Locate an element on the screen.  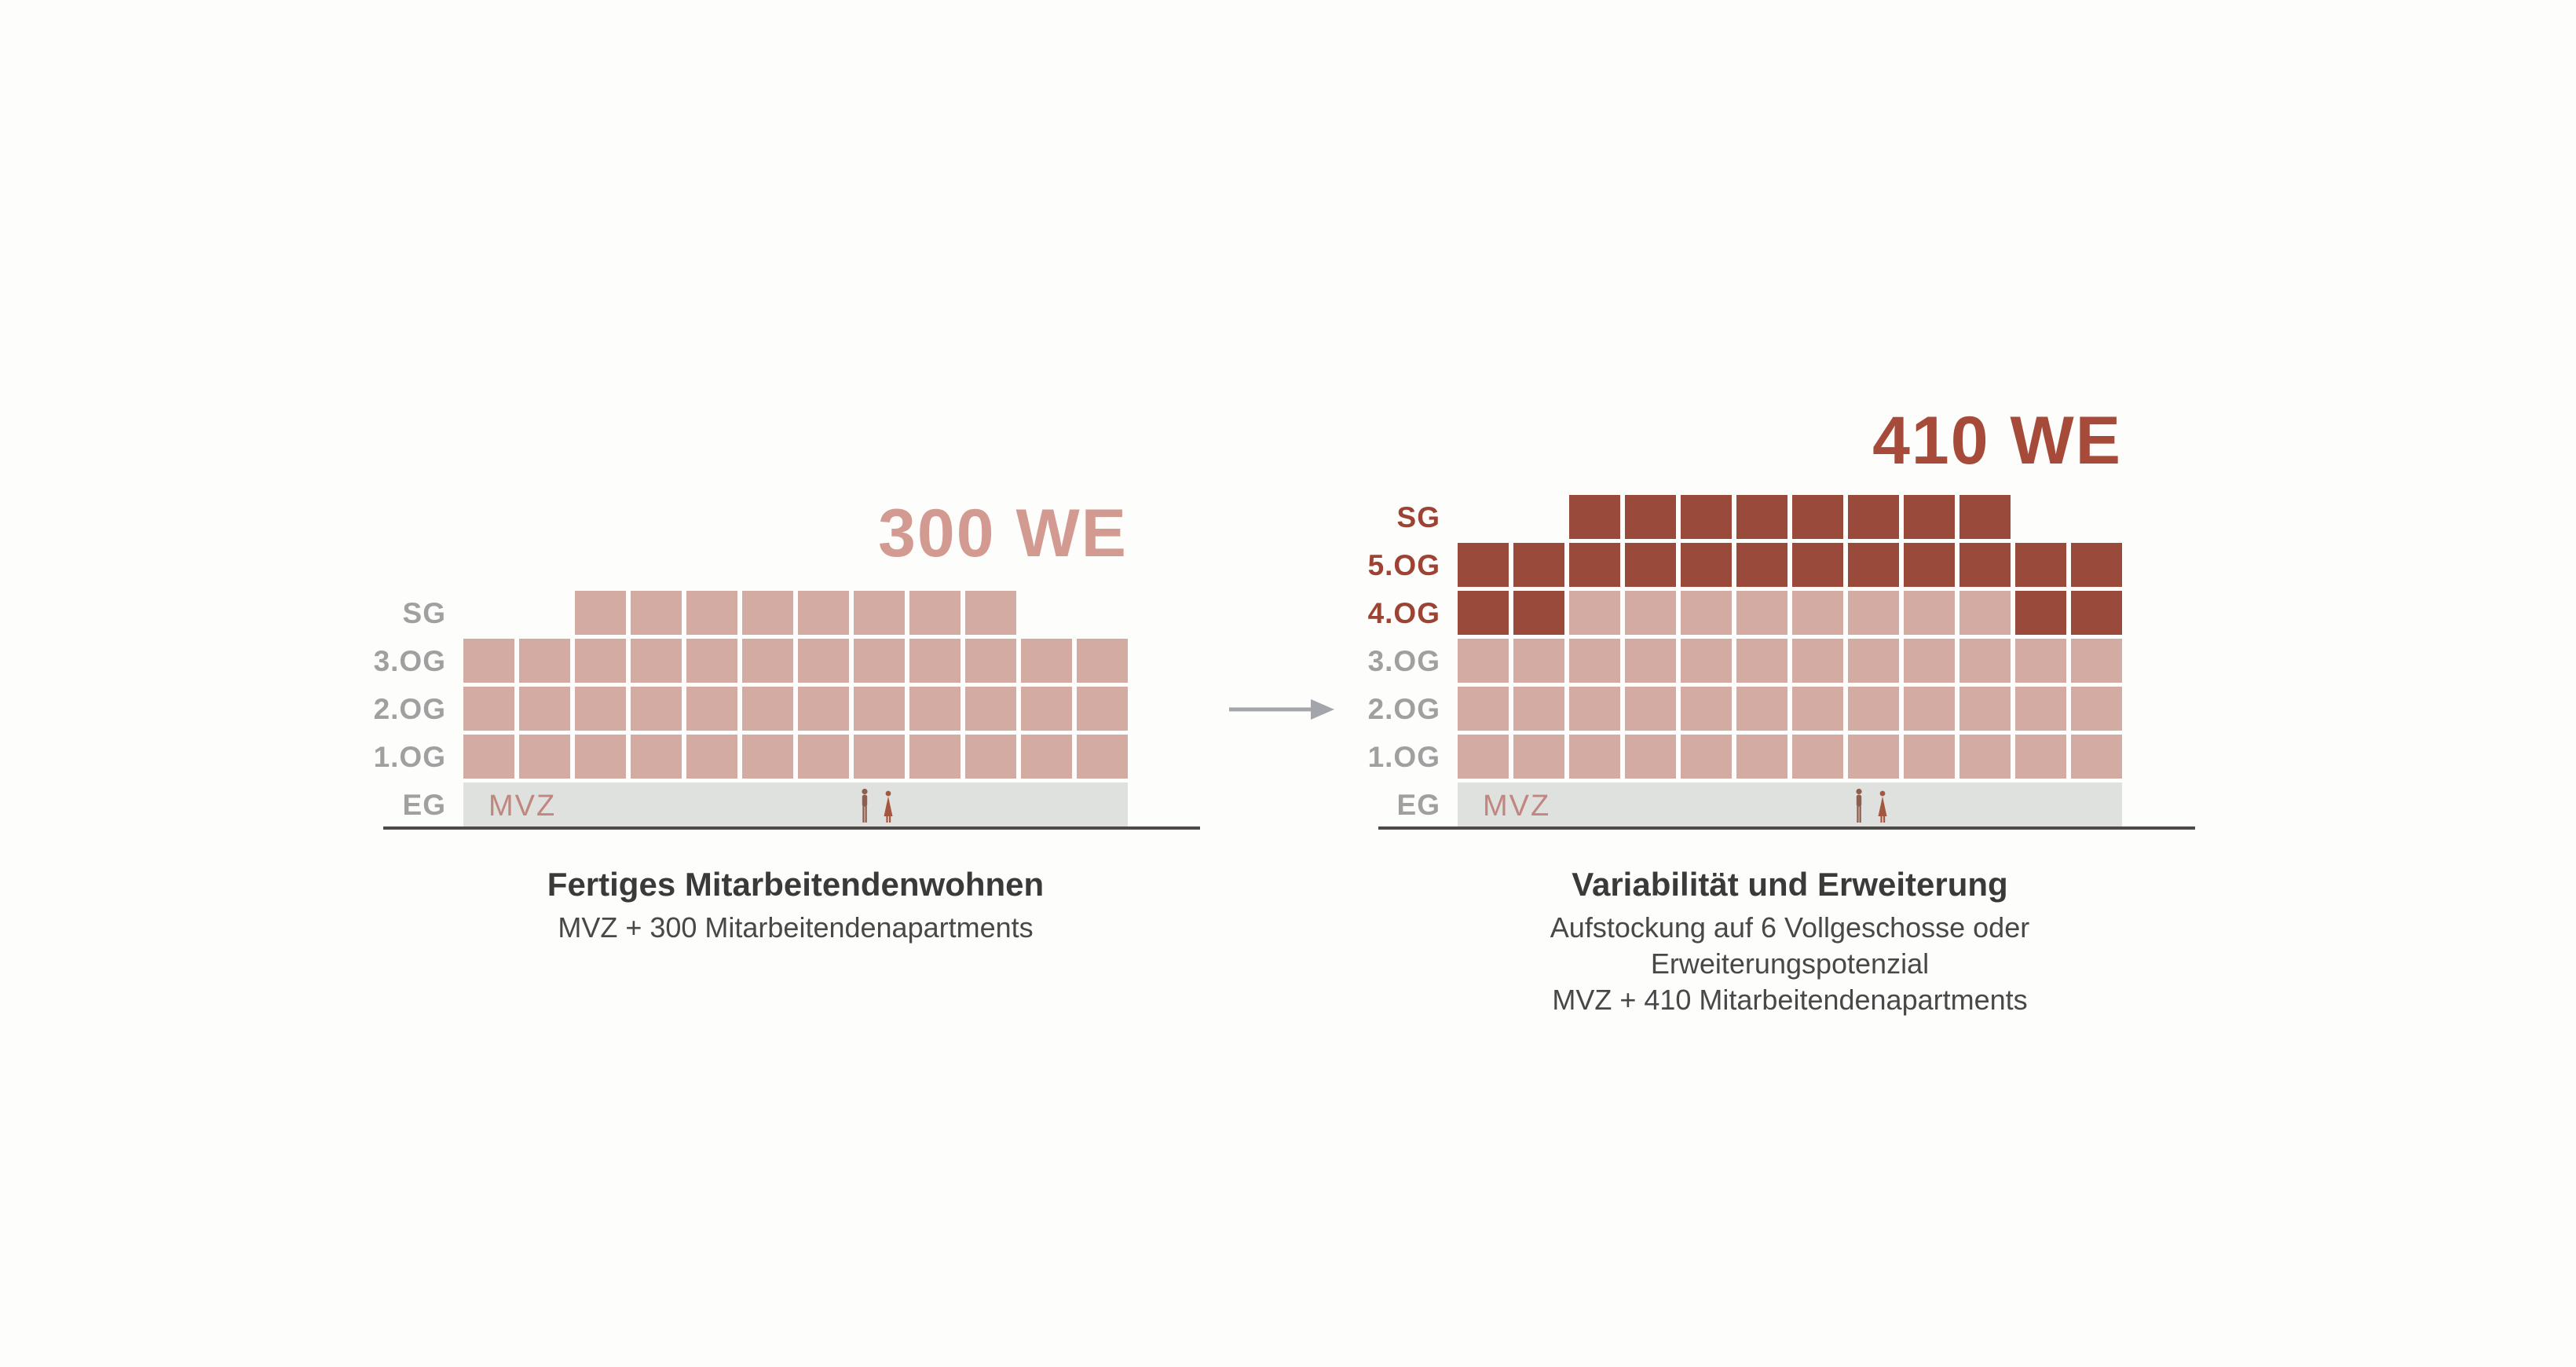
caption-line: MVZ + 410 Mitarbeitendenapartments is located at coordinates (1790, 1000).